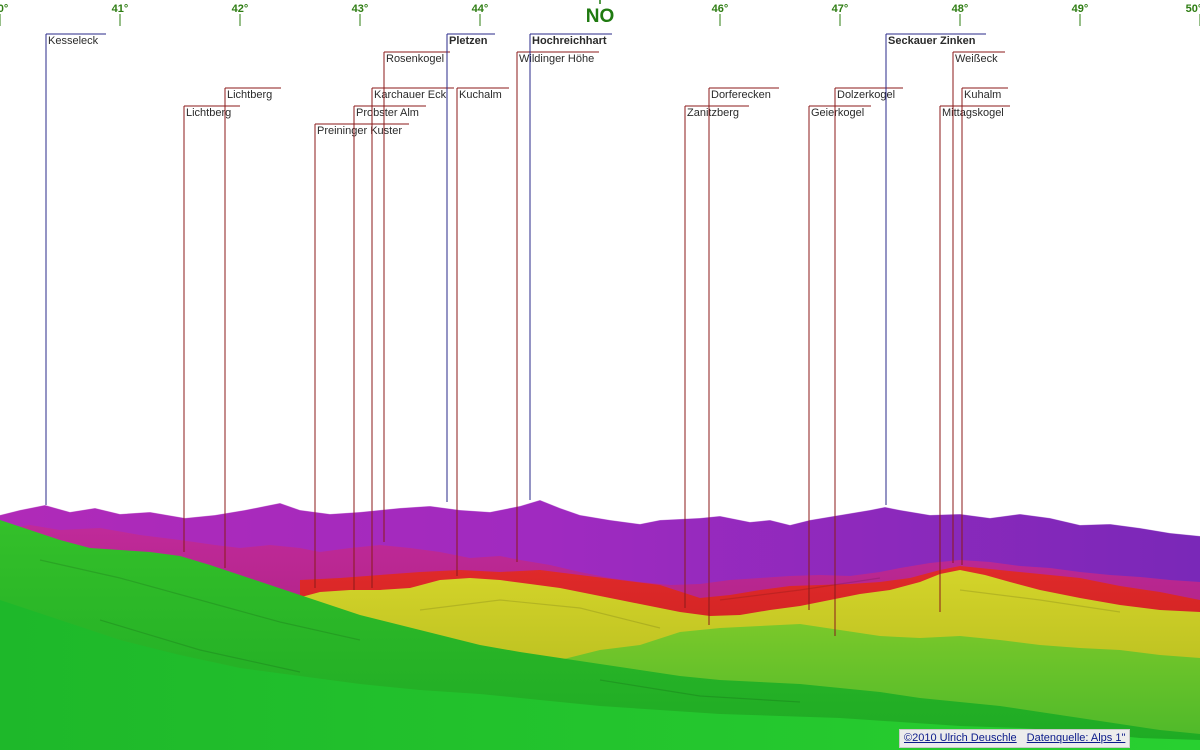 This screenshot has height=750, width=1200. I want to click on degree-tick-label: 47°, so click(840, 9).